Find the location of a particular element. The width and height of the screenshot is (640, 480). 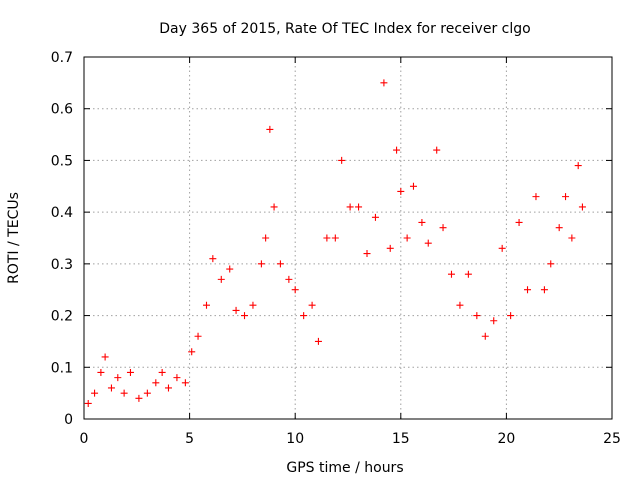

x-tick-label: 0 is located at coordinates (84, 439).